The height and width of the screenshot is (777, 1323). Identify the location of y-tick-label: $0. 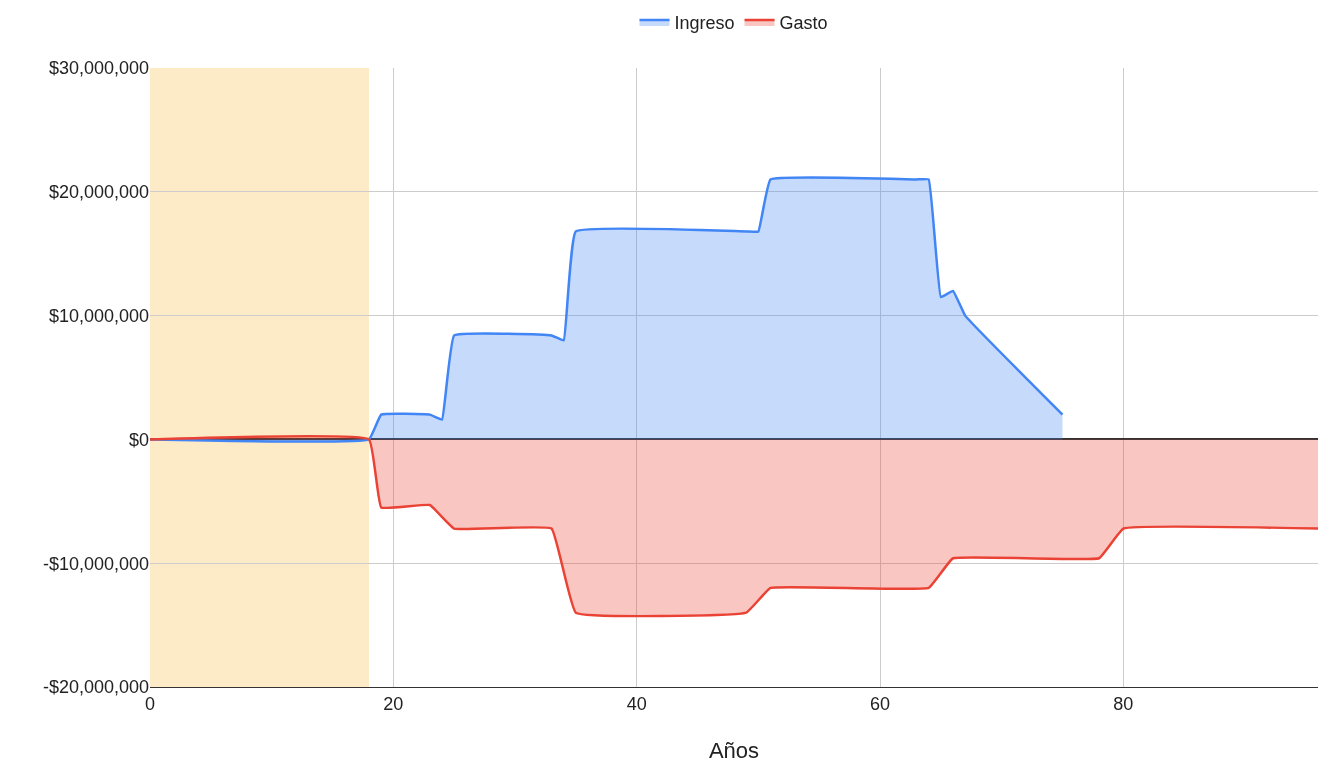
(138, 439).